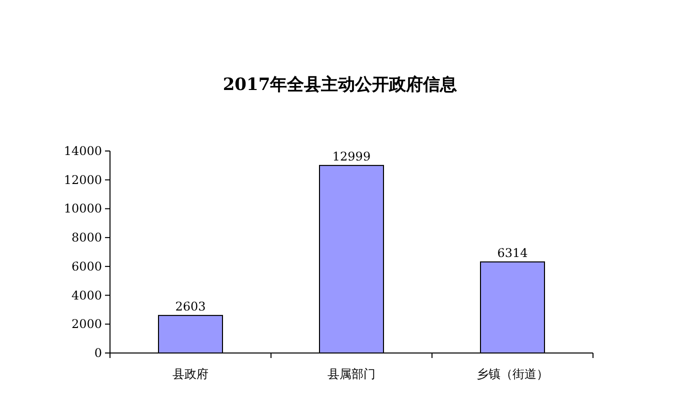 The image size is (699, 418). I want to click on y-tick-label: 4000, so click(86, 295).